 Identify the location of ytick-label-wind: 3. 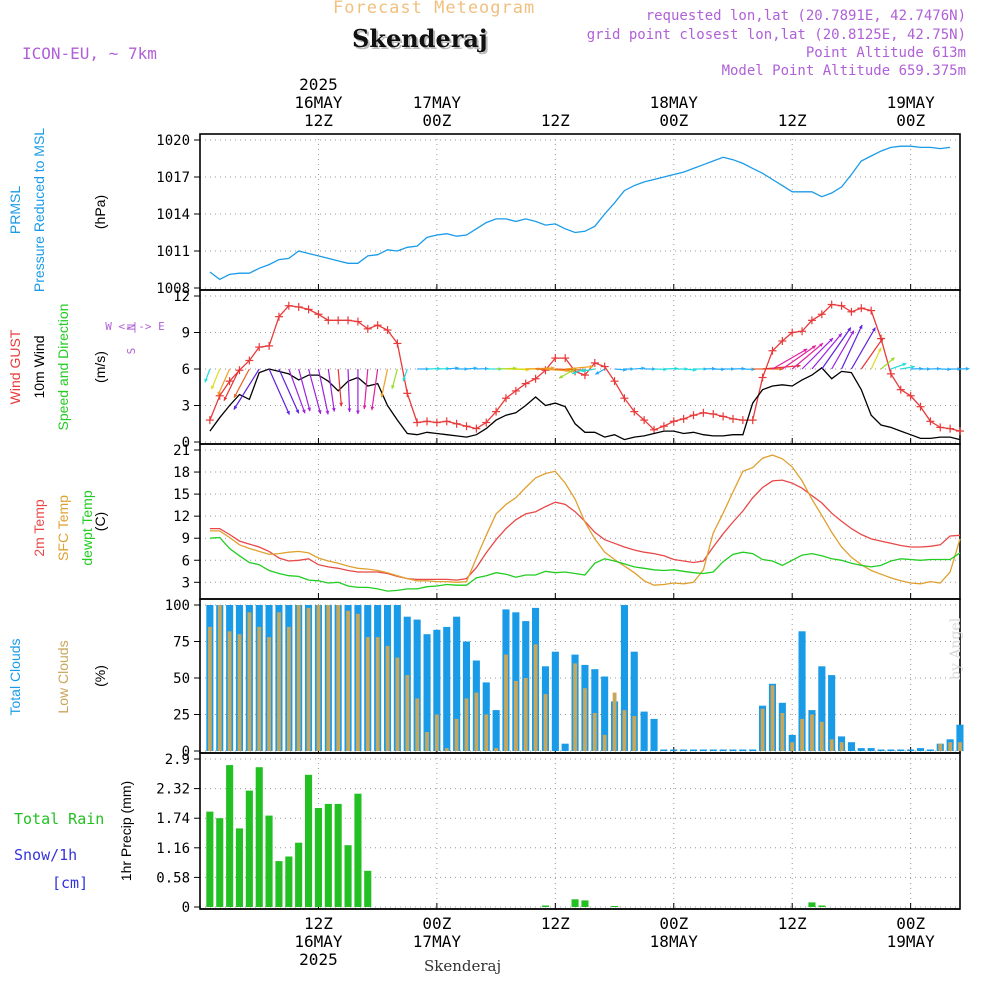
(186, 407).